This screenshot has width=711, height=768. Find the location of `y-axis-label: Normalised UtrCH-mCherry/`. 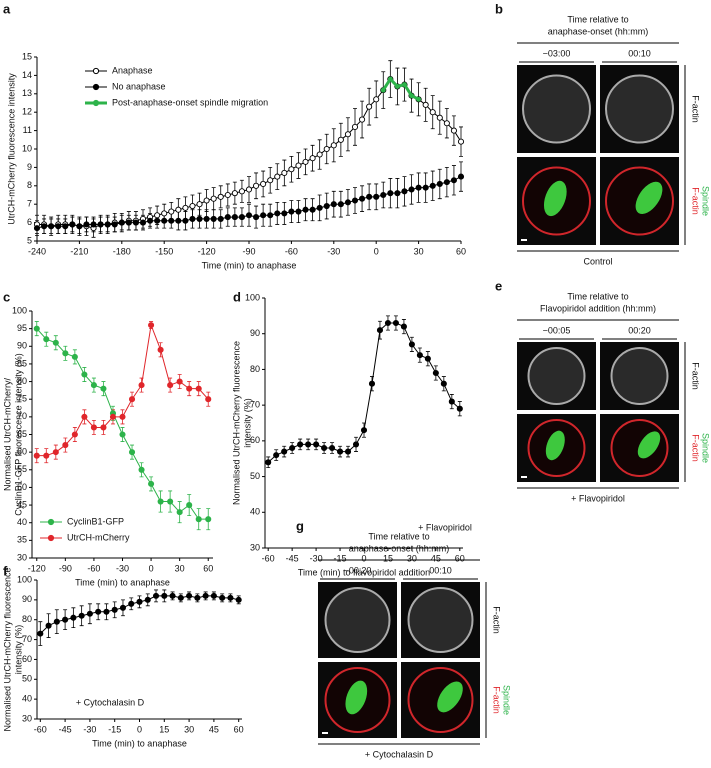

y-axis-label: Normalised UtrCH-mCherry/ is located at coordinates (7, 434).